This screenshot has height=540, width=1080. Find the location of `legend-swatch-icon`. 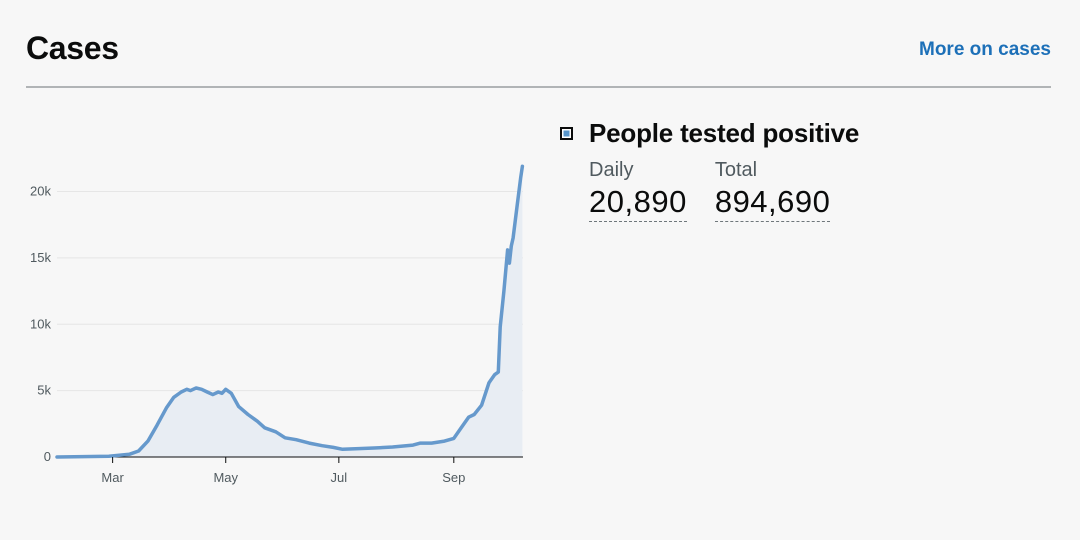

legend-swatch-icon is located at coordinates (566, 133).